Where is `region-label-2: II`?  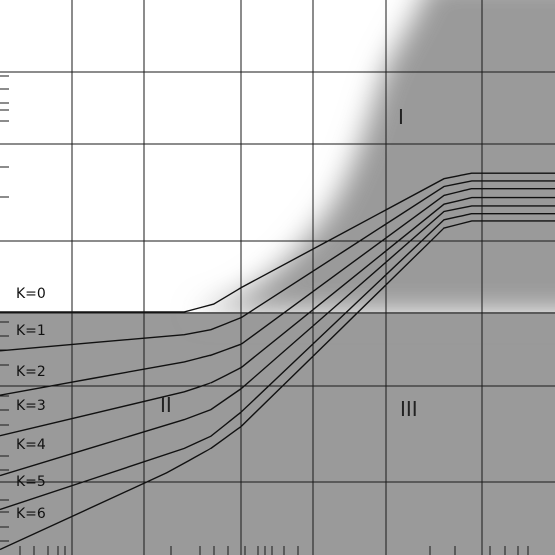 region-label-2: II is located at coordinates (166, 405).